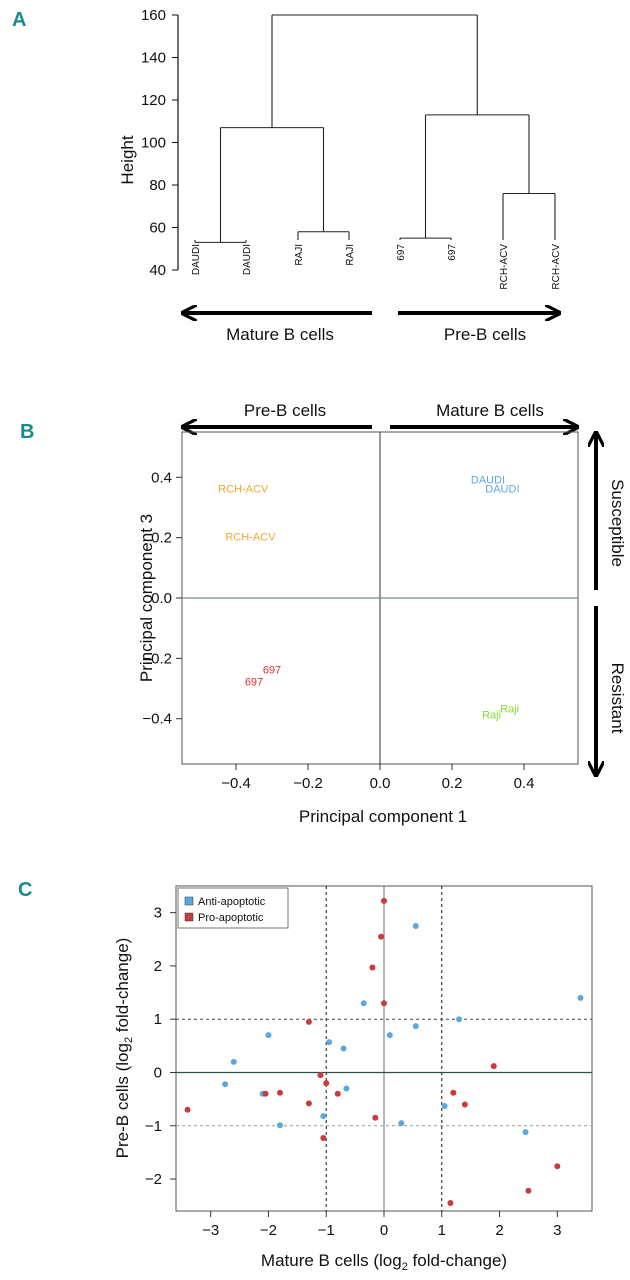 The height and width of the screenshot is (1280, 630). What do you see at coordinates (236, 783) in the screenshot?
I see `pca-x-tick-label: −0.4` at bounding box center [236, 783].